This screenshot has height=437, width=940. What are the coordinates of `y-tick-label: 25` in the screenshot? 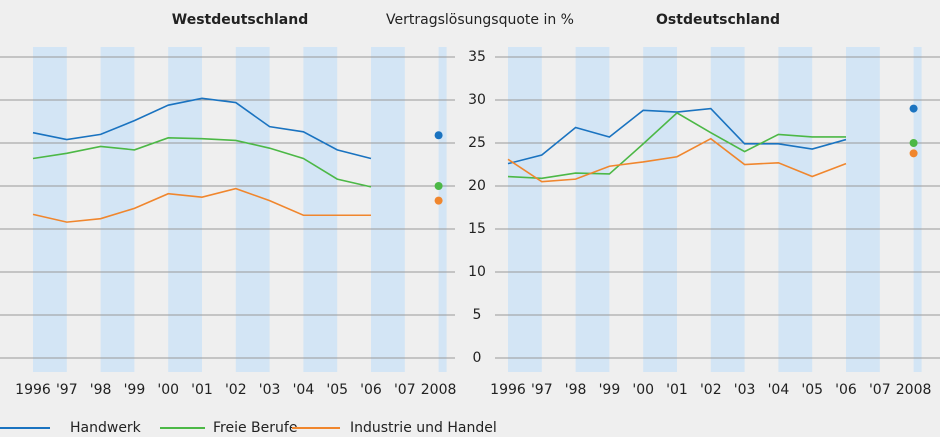 It's located at (477, 143).